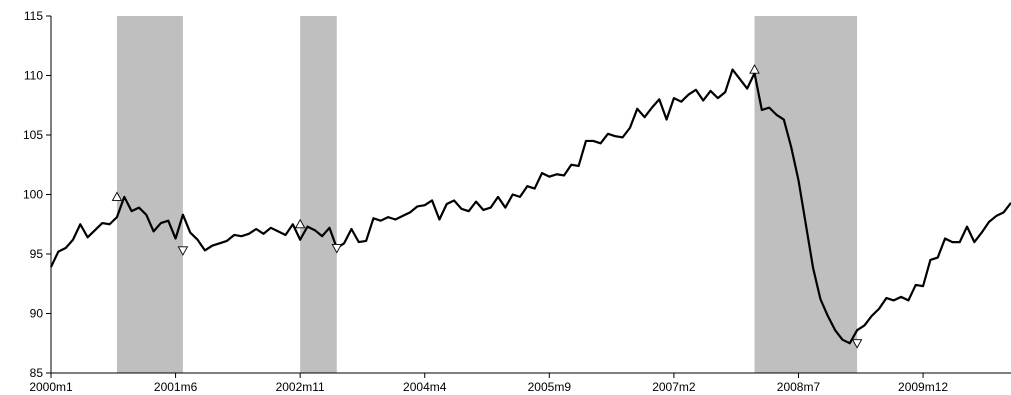 The height and width of the screenshot is (395, 1011). I want to click on y-tick-label: 105, so click(33, 135).